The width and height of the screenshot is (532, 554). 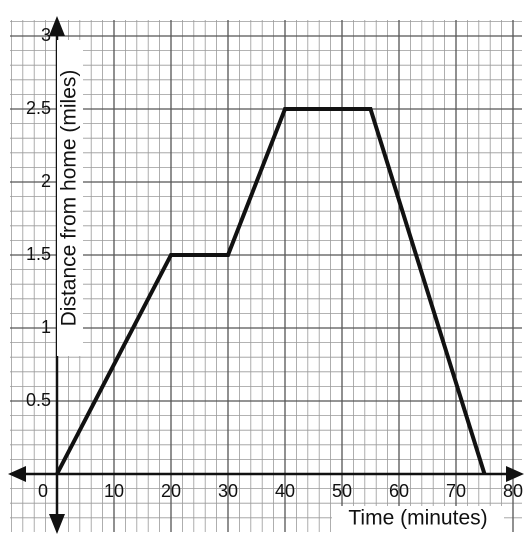 What do you see at coordinates (38, 108) in the screenshot?
I see `y-tick-label: 2.5` at bounding box center [38, 108].